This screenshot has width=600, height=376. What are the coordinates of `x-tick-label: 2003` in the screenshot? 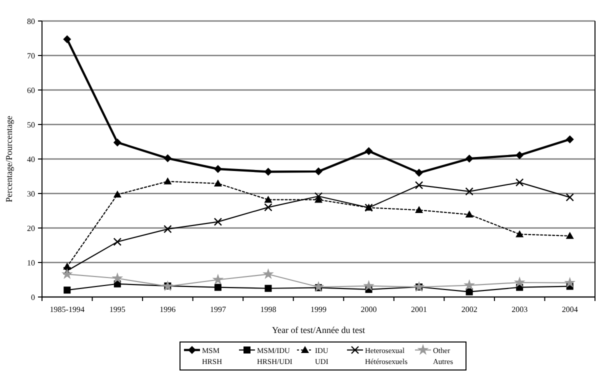 It's located at (520, 309).